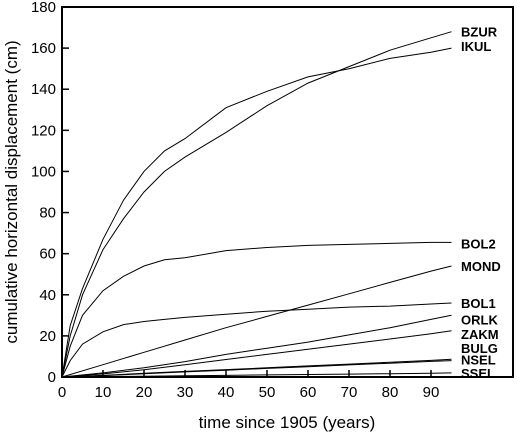 The image size is (520, 434). I want to click on series-line-nsel, so click(256, 369).